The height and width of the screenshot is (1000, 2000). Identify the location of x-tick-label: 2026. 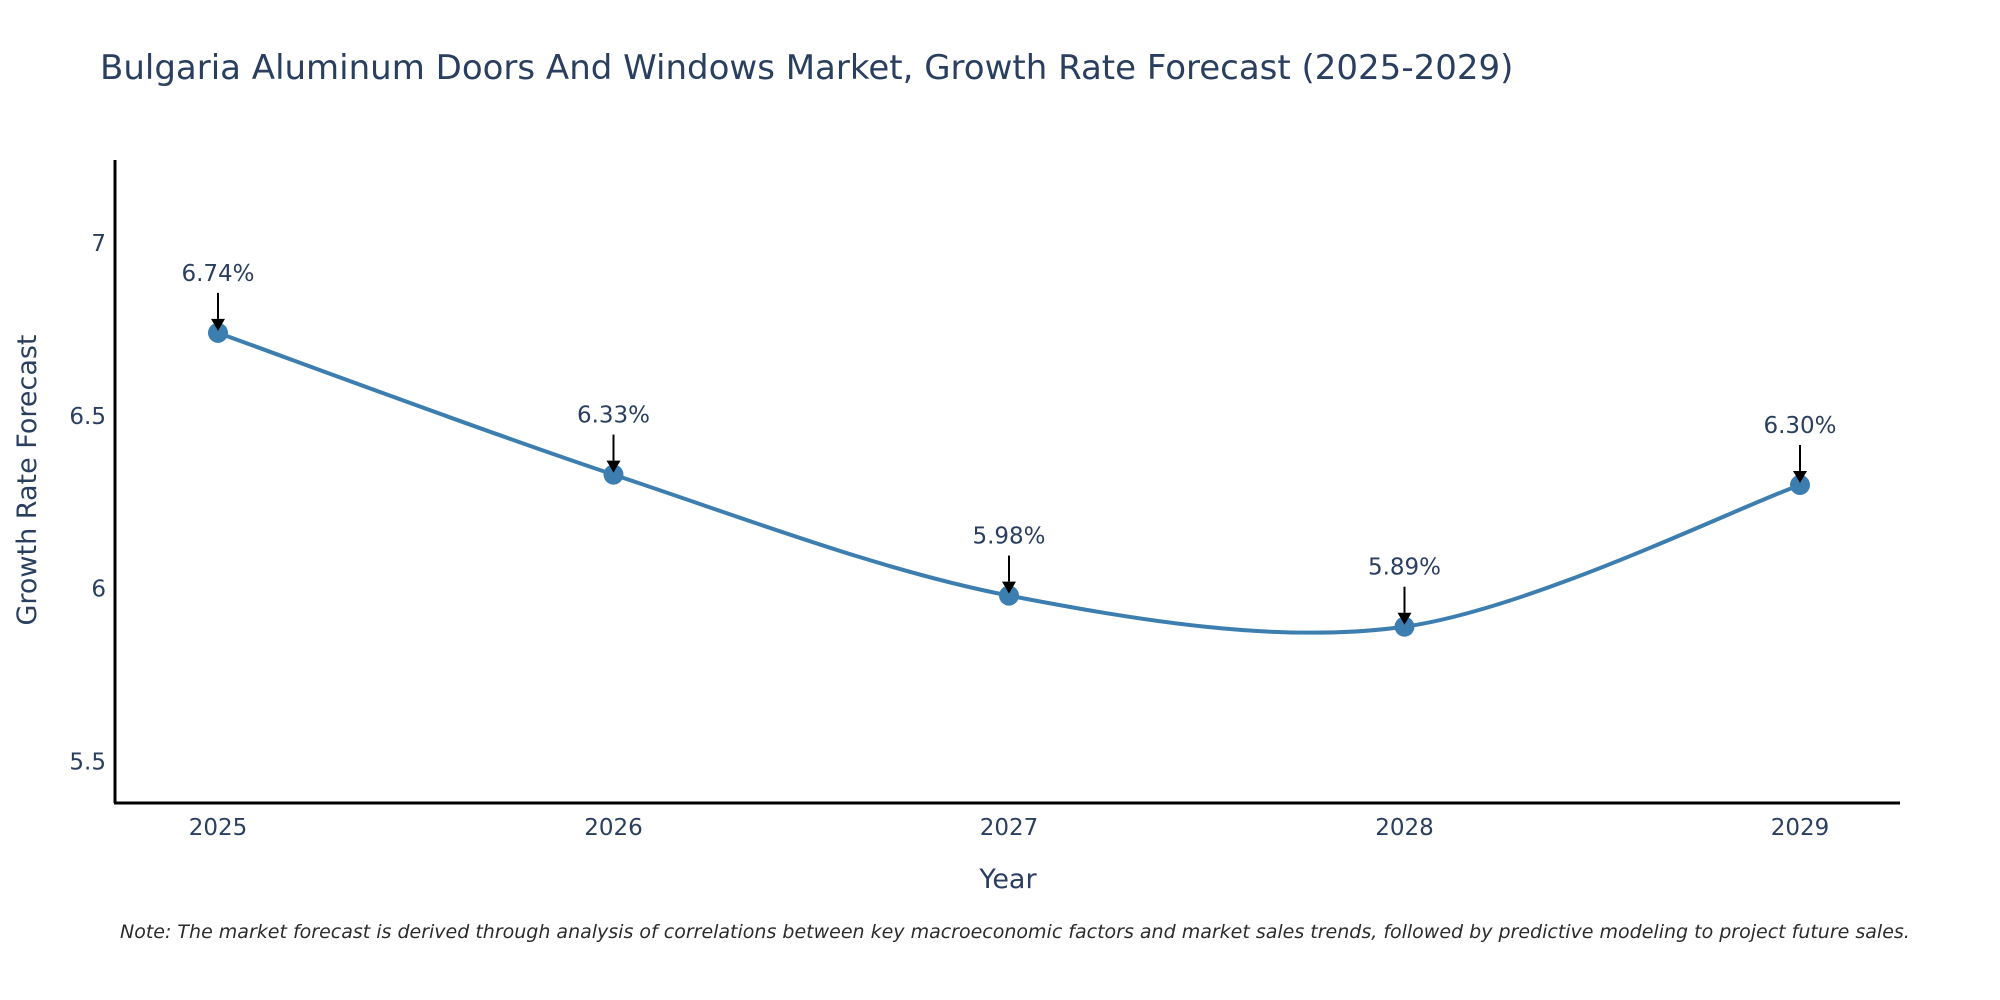
(613, 828).